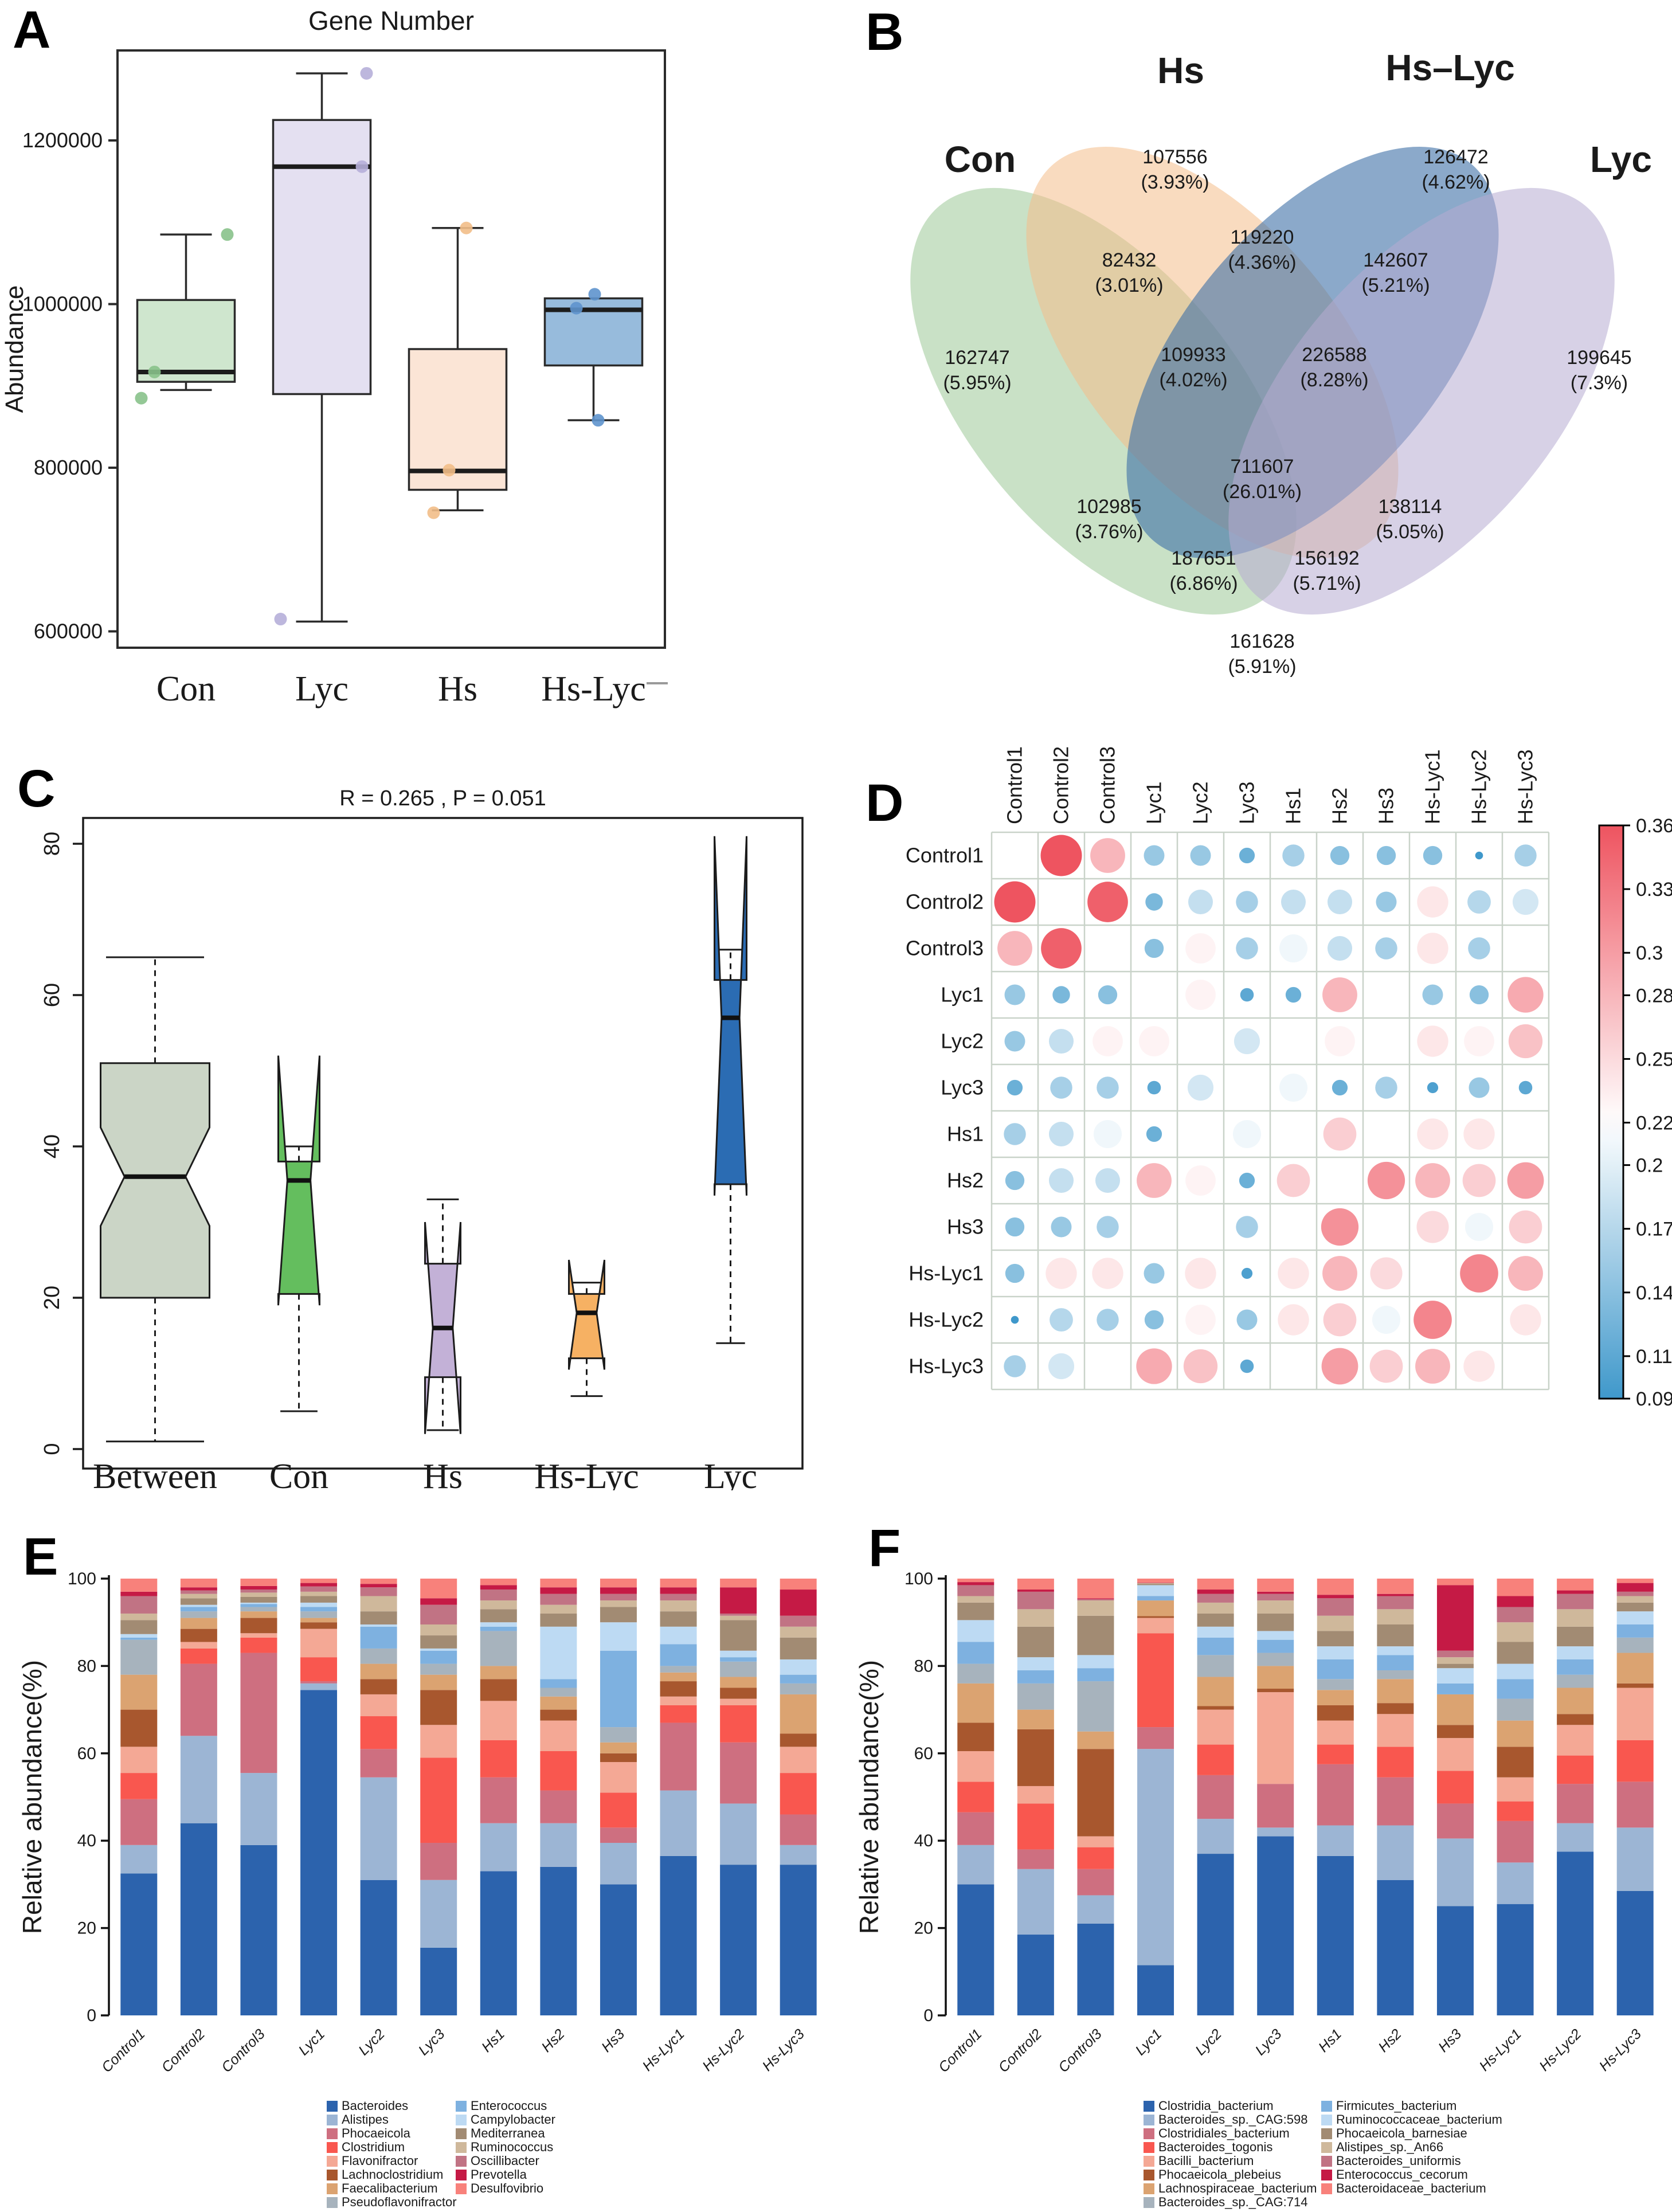 Image resolution: width=1672 pixels, height=2212 pixels. Describe the element at coordinates (443, 799) in the screenshot. I see `chart-title: R = 0.265 , P = 0.051` at that location.